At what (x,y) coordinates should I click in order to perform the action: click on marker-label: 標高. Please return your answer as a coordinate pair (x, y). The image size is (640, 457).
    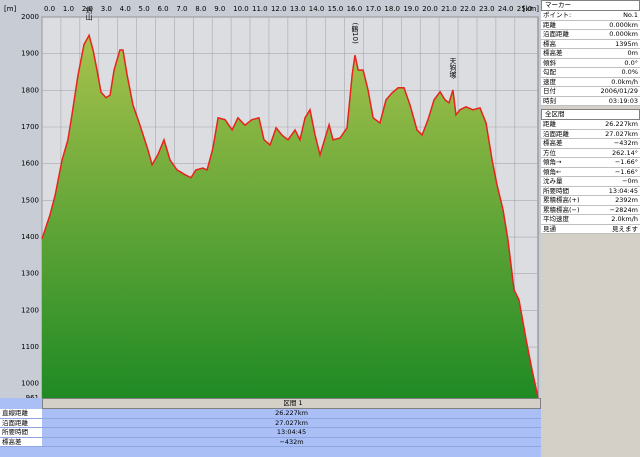
    Looking at the image, I should click on (549, 43).